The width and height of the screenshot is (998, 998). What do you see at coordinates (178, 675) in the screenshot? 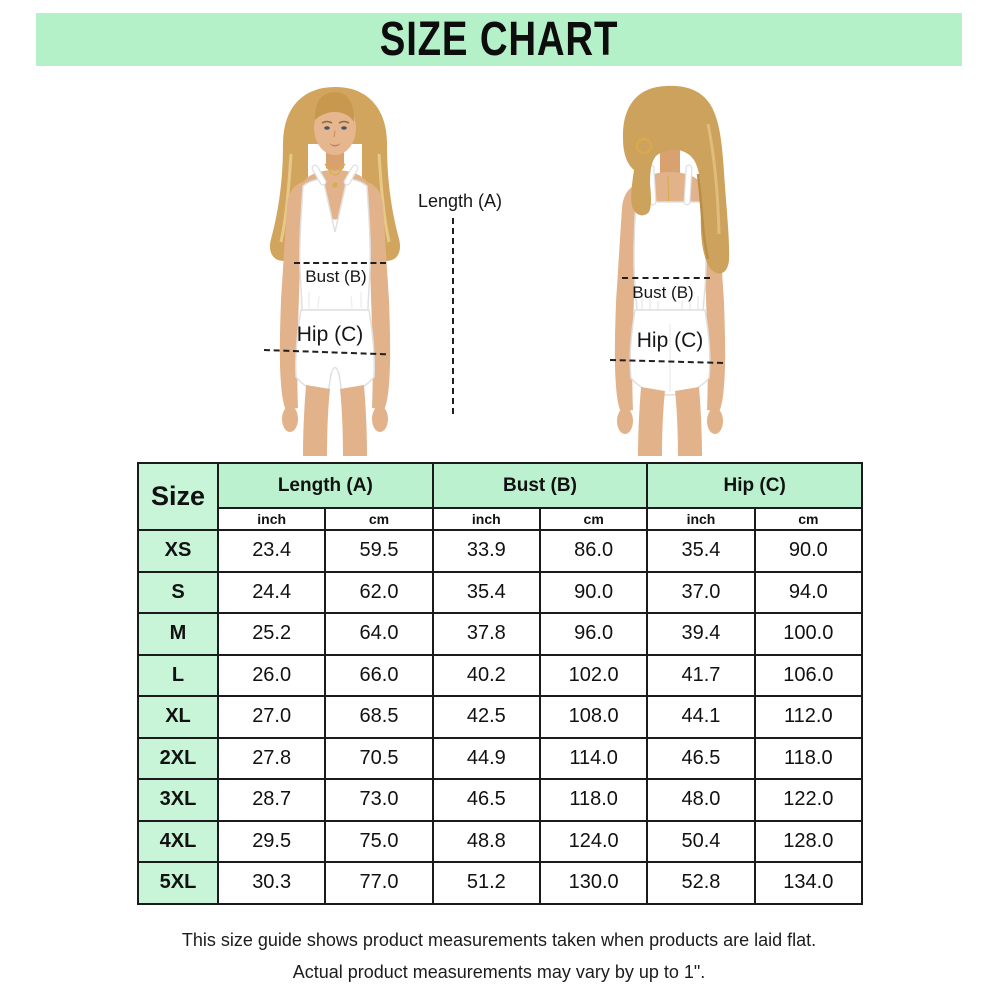
I see `size-label-cell: L` at bounding box center [178, 675].